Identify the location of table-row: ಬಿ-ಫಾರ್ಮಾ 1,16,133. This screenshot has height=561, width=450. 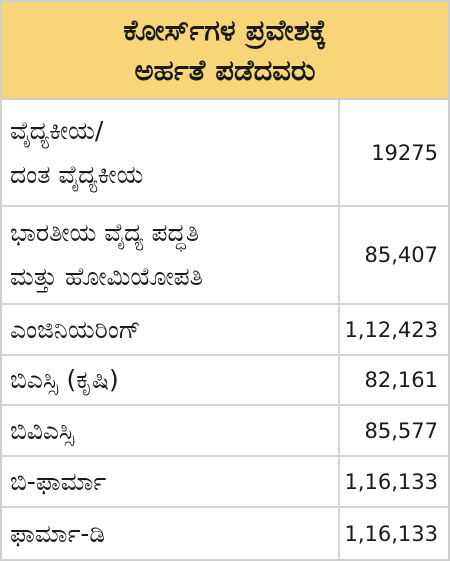
(225, 482).